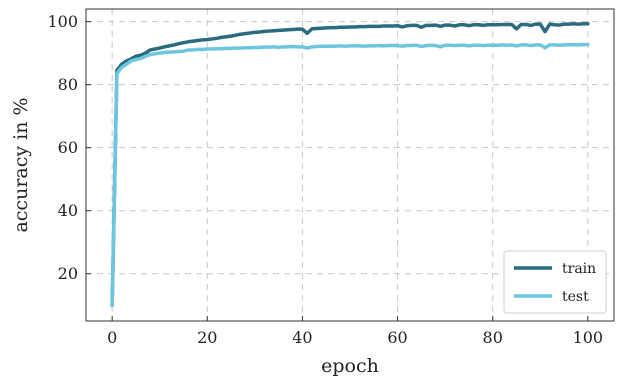 This screenshot has width=626, height=383. I want to click on y-tick-label: 40, so click(68, 210).